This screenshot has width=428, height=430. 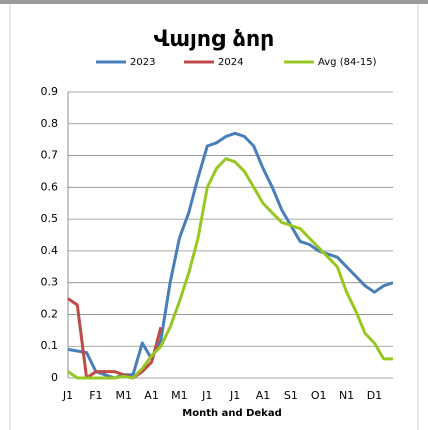 I want to click on y-tick-label: 0.7, so click(x=50, y=155).